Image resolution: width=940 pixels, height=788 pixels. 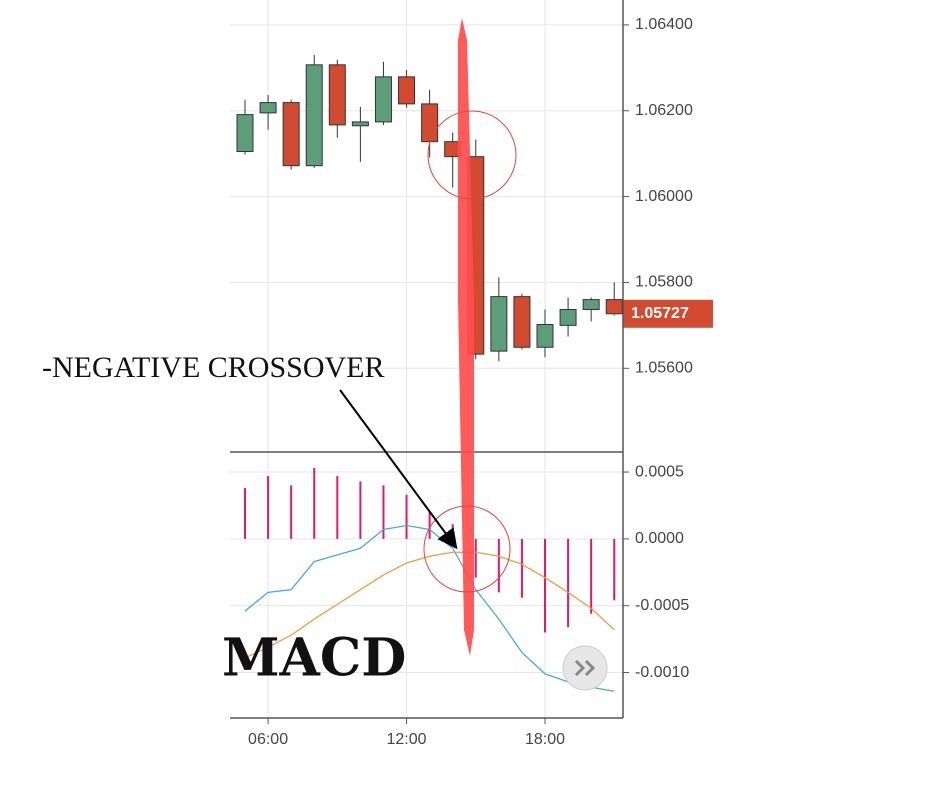 What do you see at coordinates (545, 739) in the screenshot?
I see `x-tick-label: 18:00` at bounding box center [545, 739].